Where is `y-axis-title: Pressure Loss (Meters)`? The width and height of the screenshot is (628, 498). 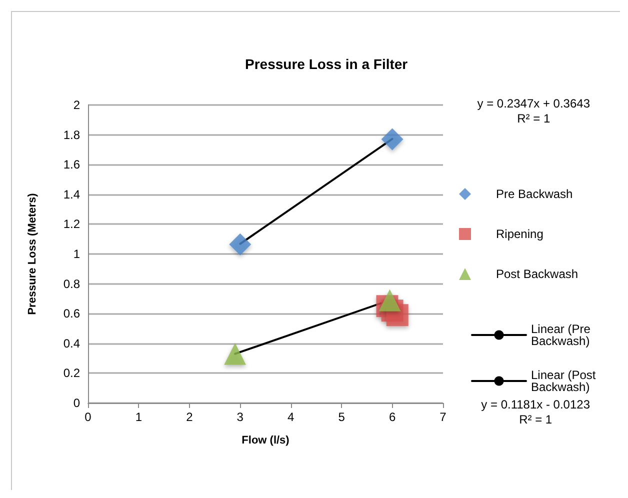
y-axis-title: Pressure Loss (Meters) is located at coordinates (32, 253).